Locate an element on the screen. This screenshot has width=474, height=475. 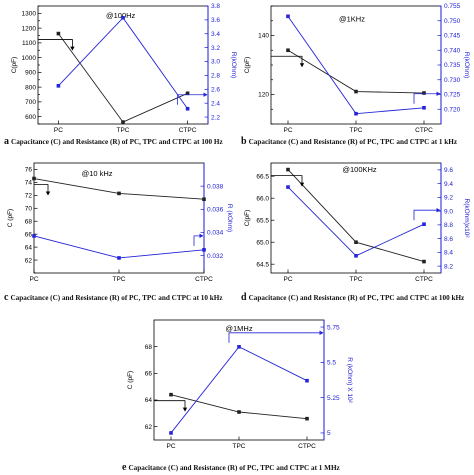
c-axis-arrow-b is located at coordinates (288, 61).